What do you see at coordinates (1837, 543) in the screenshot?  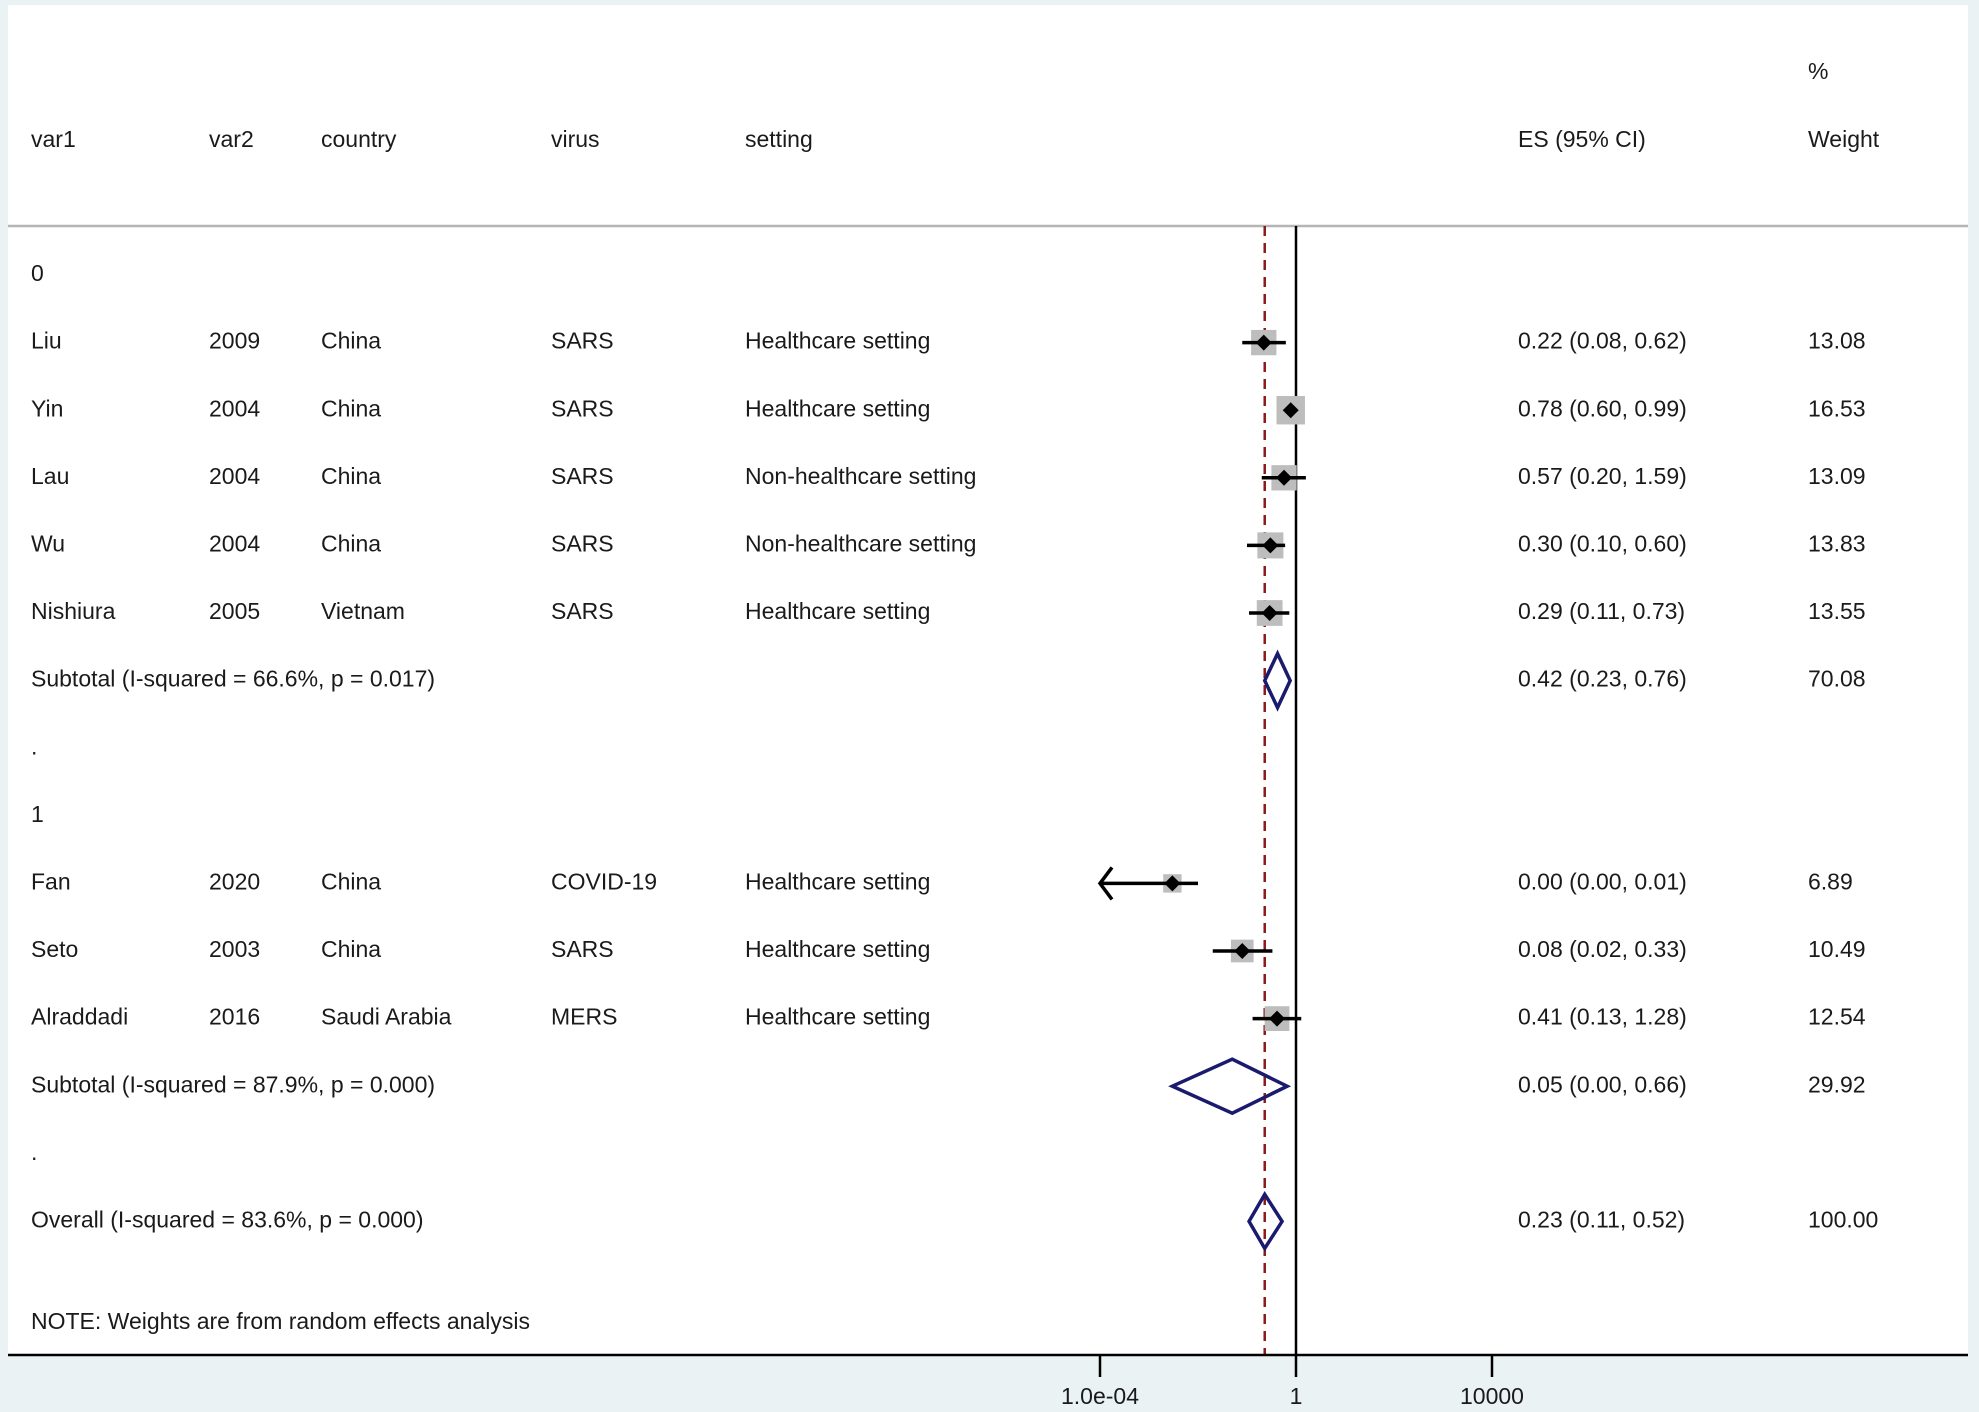 I see `study-weight: 13.83` at bounding box center [1837, 543].